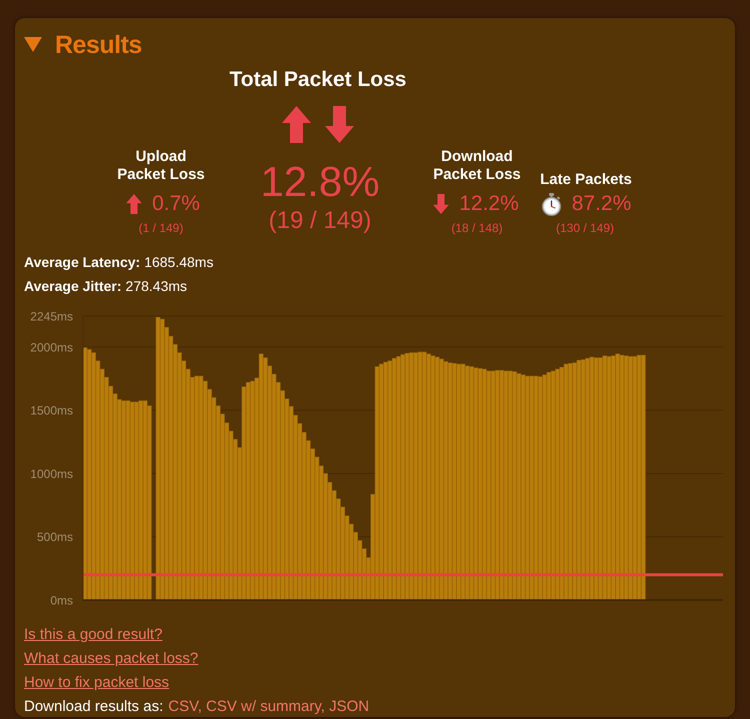 This screenshot has width=750, height=719. Describe the element at coordinates (477, 228) in the screenshot. I see `text: (18 / 148)` at that location.